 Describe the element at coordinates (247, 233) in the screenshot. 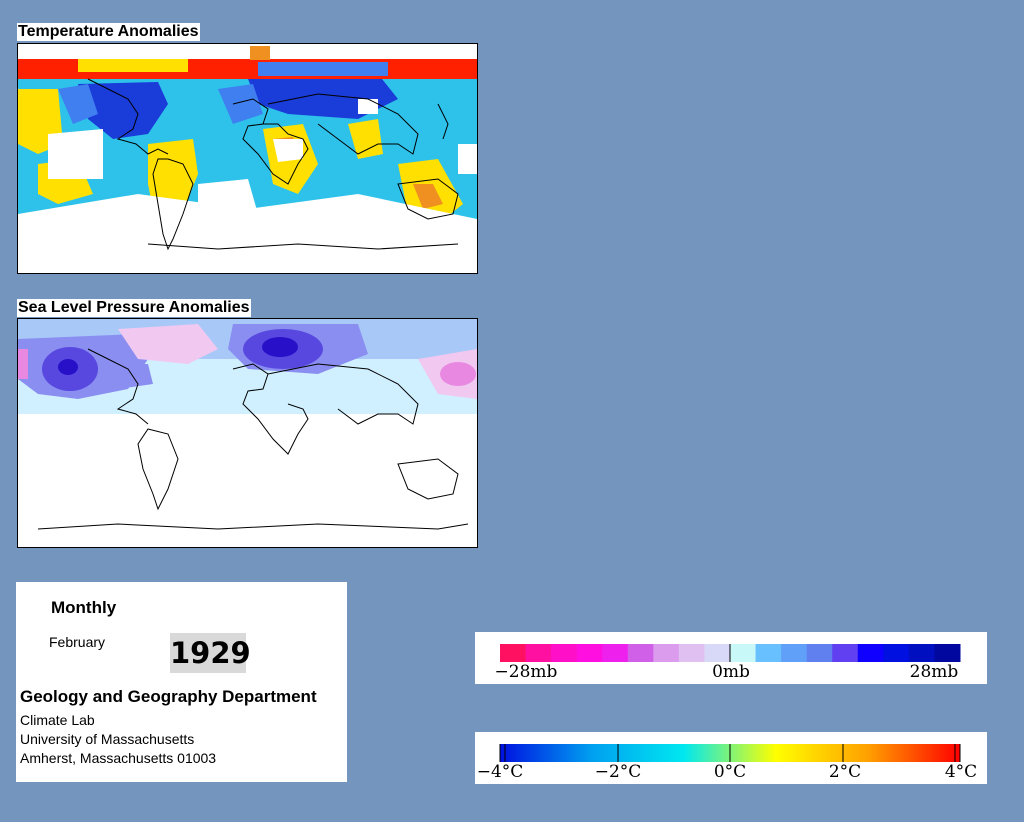

I see `no-data-south` at that location.